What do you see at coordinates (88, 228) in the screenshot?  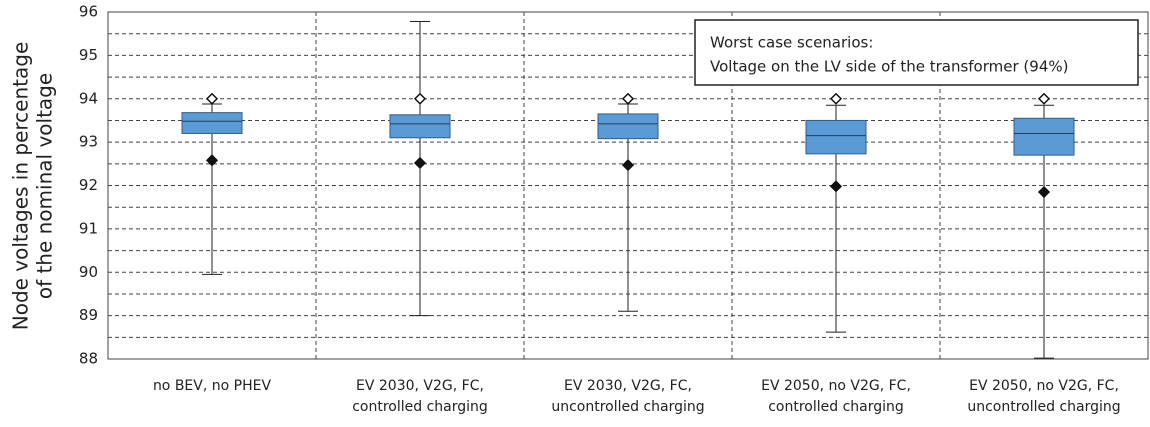 I see `y-tick-label: 91` at bounding box center [88, 228].